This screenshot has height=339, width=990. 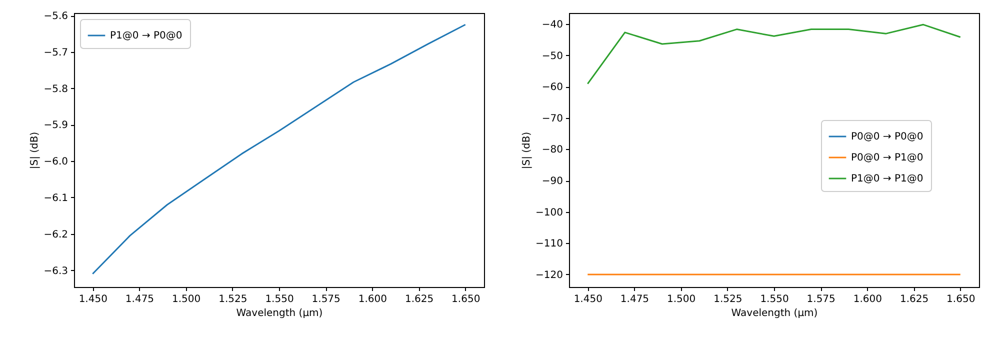 What do you see at coordinates (887, 179) in the screenshot?
I see `legend-label: P1@0 → P1@0` at bounding box center [887, 179].